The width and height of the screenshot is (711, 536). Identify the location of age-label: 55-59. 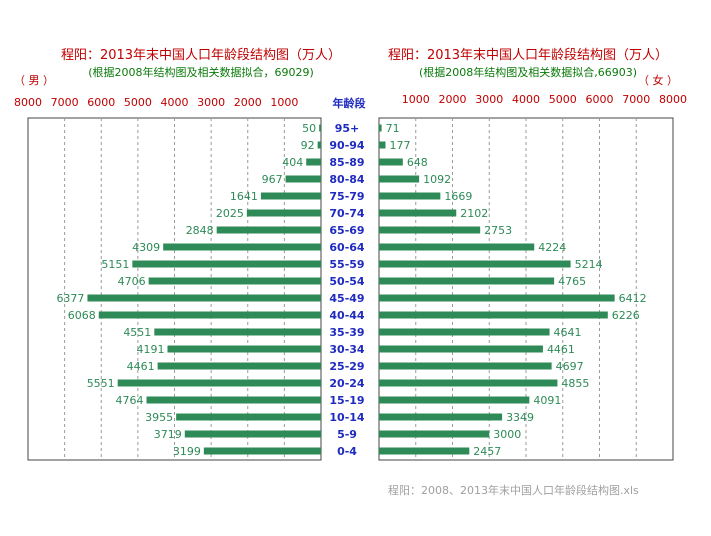
(346, 264).